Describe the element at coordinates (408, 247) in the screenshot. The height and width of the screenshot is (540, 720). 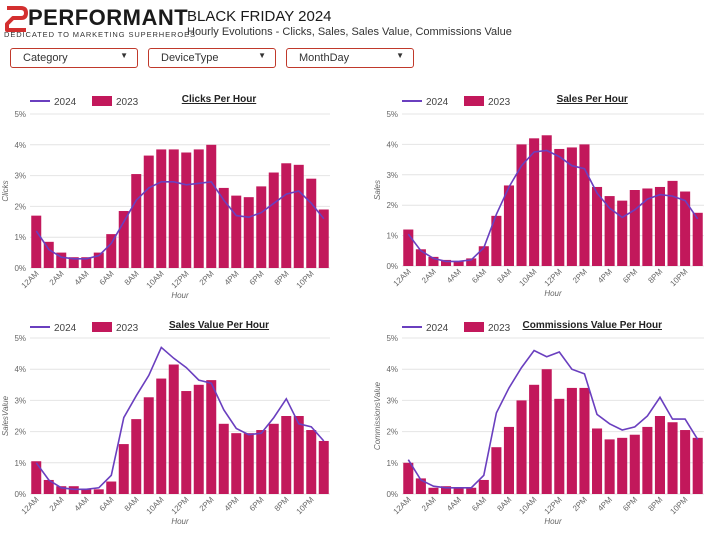
I see `bar-2023-12am` at that location.